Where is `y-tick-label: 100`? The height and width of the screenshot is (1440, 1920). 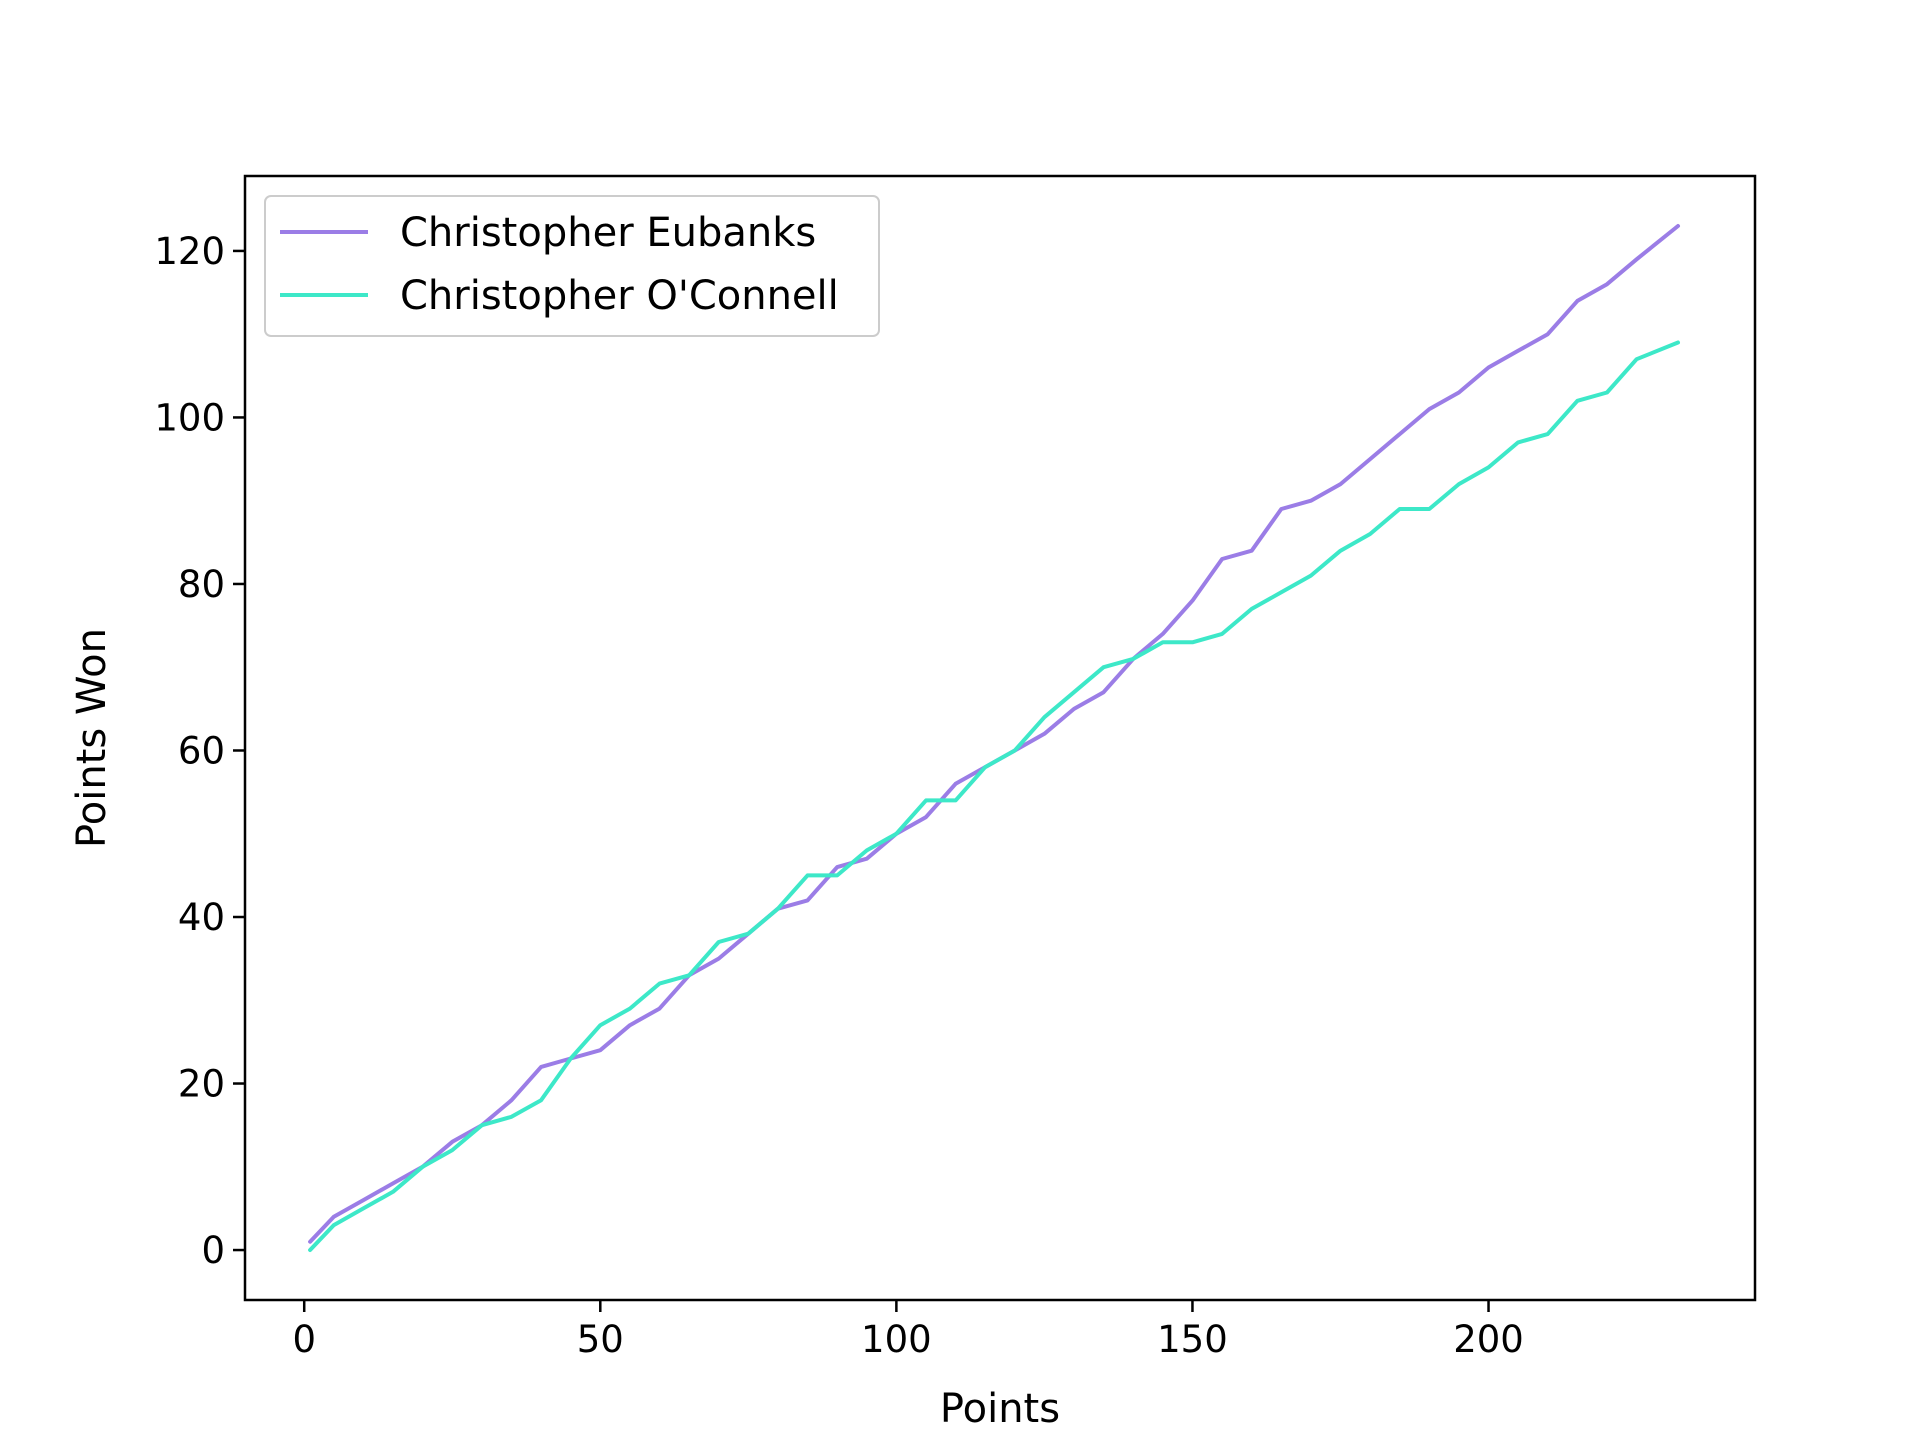
y-tick-label: 100 is located at coordinates (189, 417).